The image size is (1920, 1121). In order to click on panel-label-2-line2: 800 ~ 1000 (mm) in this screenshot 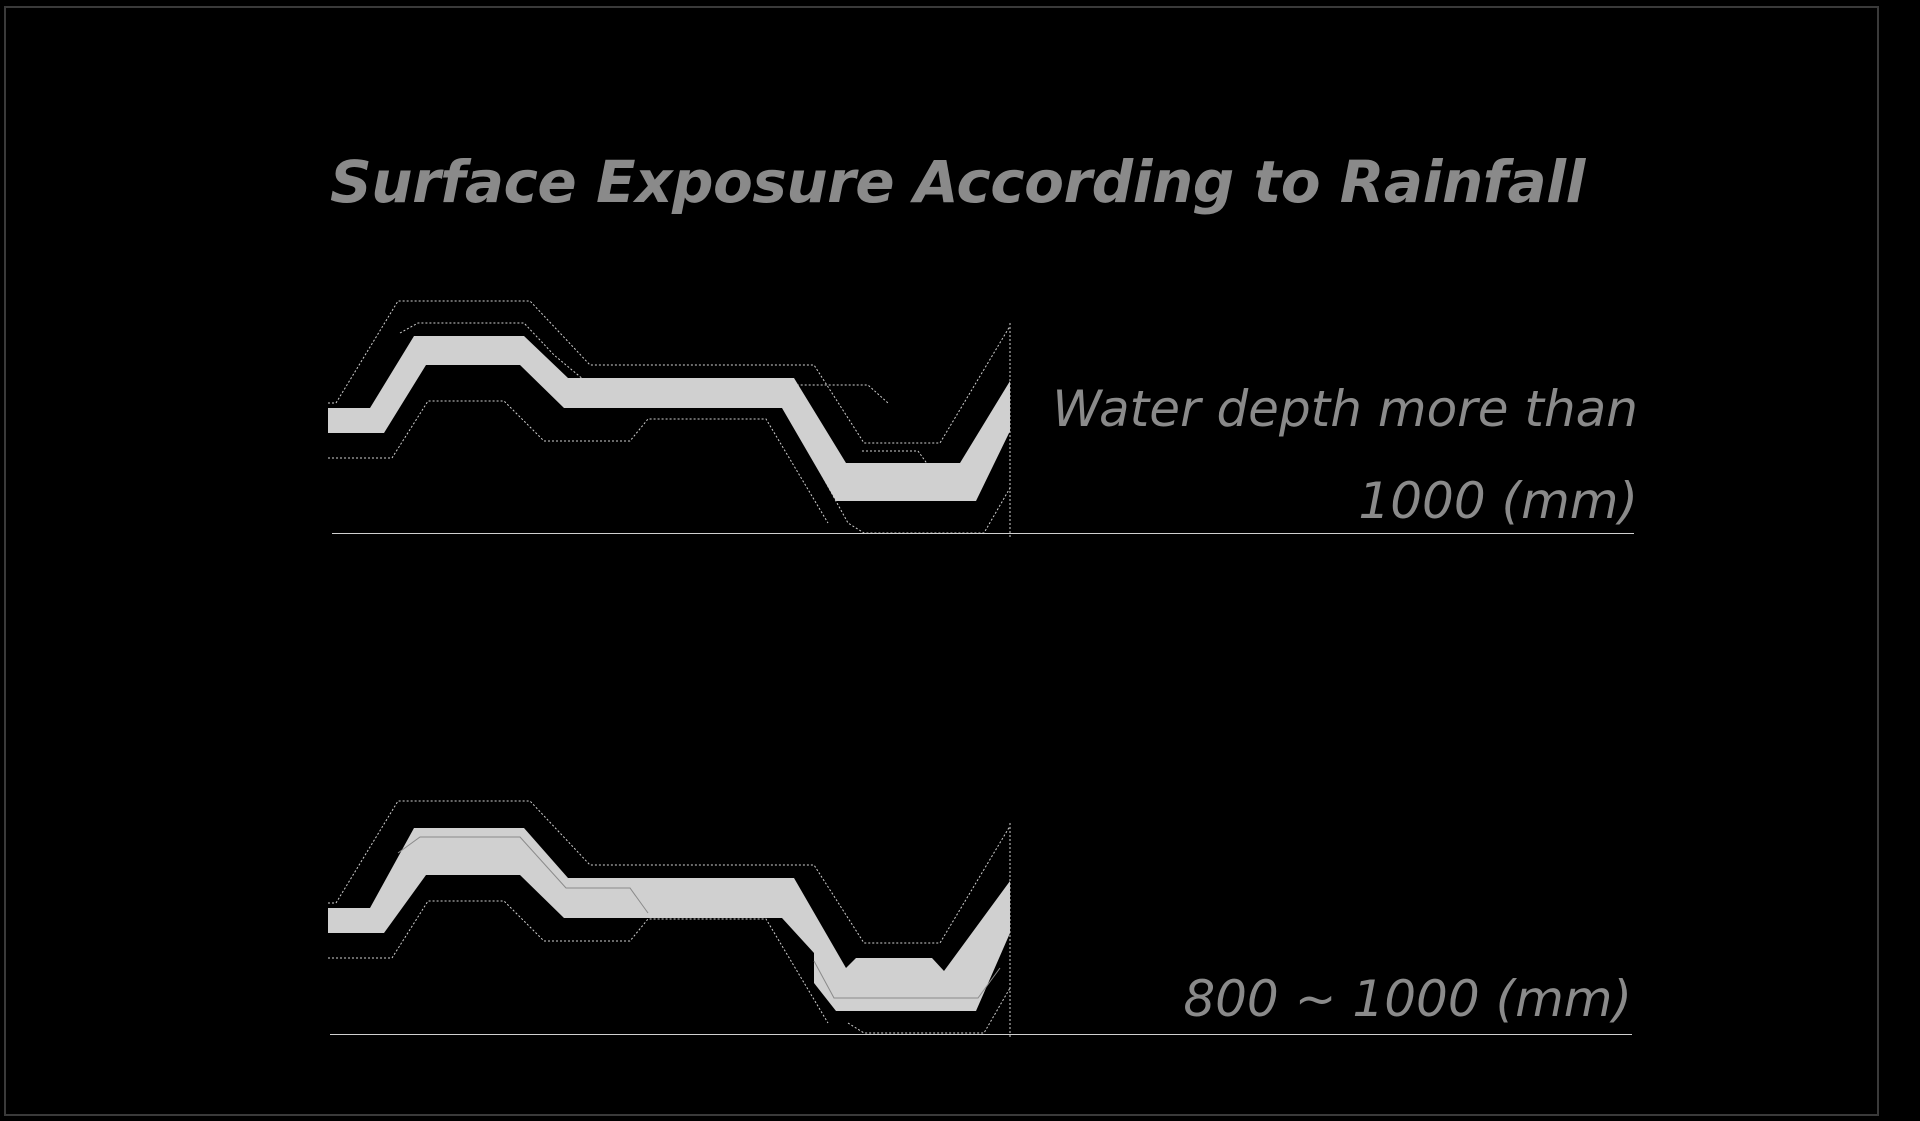, I will do `click(1407, 999)`.